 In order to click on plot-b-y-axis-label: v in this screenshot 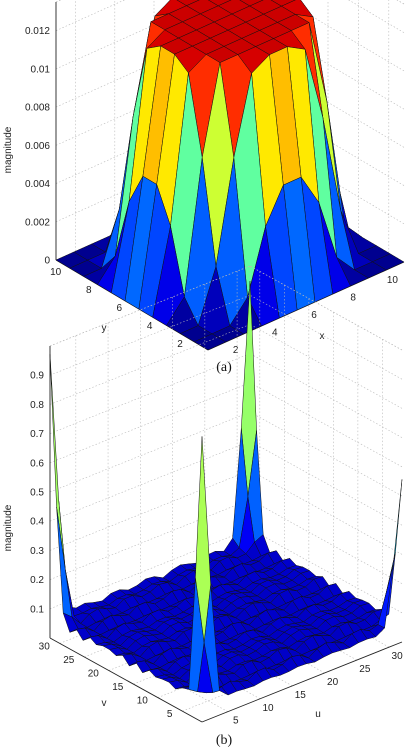, I will do `click(104, 703)`.